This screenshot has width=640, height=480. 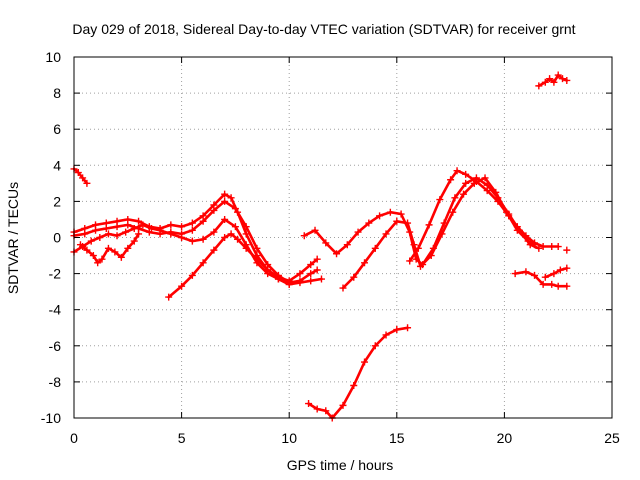 I want to click on y-tick-label: 6, so click(x=57, y=129).